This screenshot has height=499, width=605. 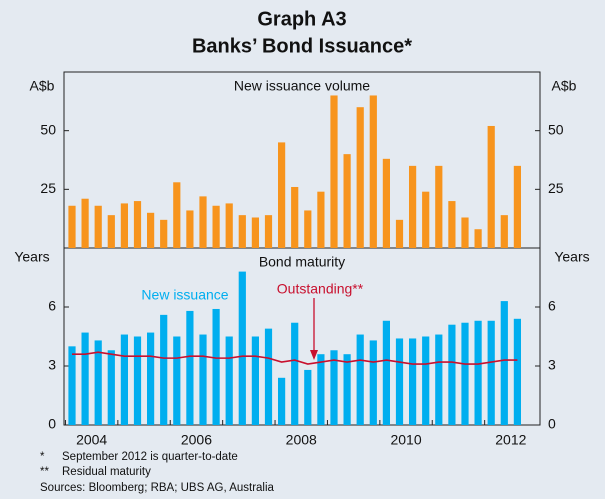 What do you see at coordinates (302, 262) in the screenshot?
I see `panel-title: Bond maturity` at bounding box center [302, 262].